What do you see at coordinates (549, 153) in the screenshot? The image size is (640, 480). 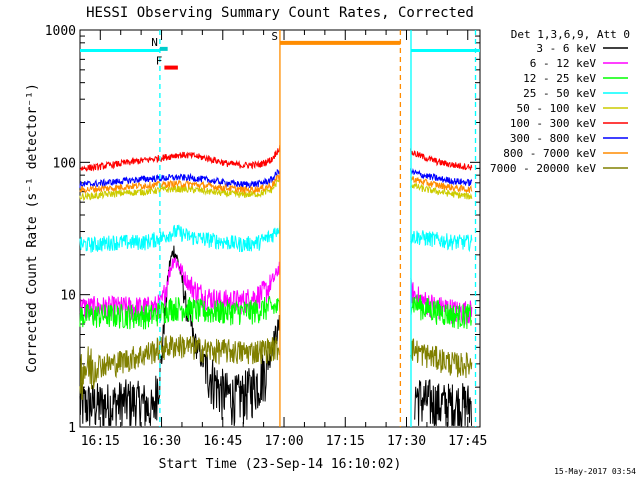 I see `legend-label: 800 - 7000 keV` at bounding box center [549, 153].